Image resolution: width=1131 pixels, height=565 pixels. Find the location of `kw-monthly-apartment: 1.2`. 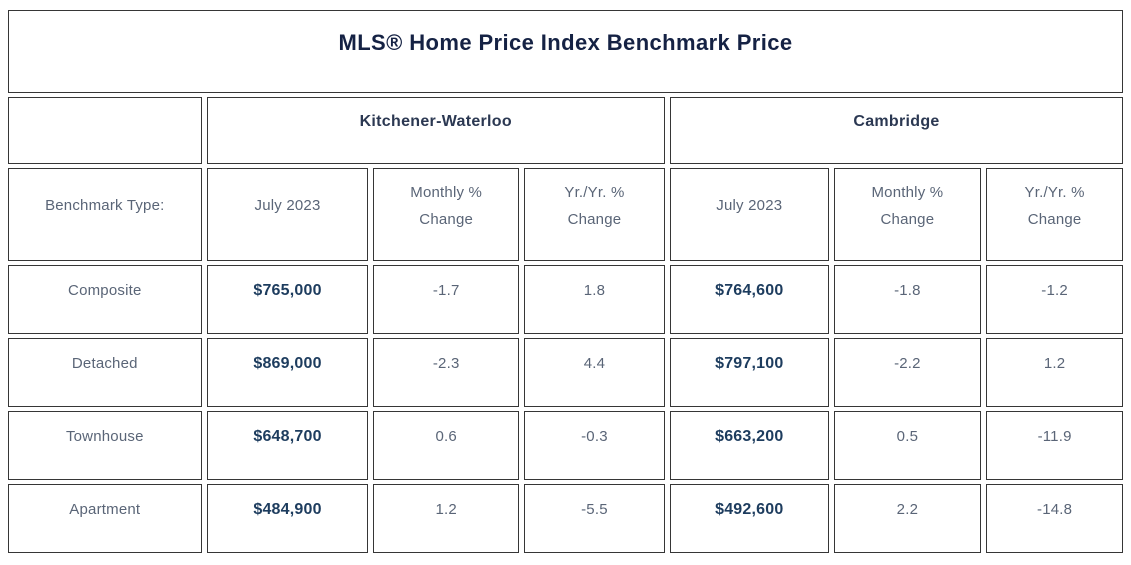

kw-monthly-apartment: 1.2 is located at coordinates (446, 518).